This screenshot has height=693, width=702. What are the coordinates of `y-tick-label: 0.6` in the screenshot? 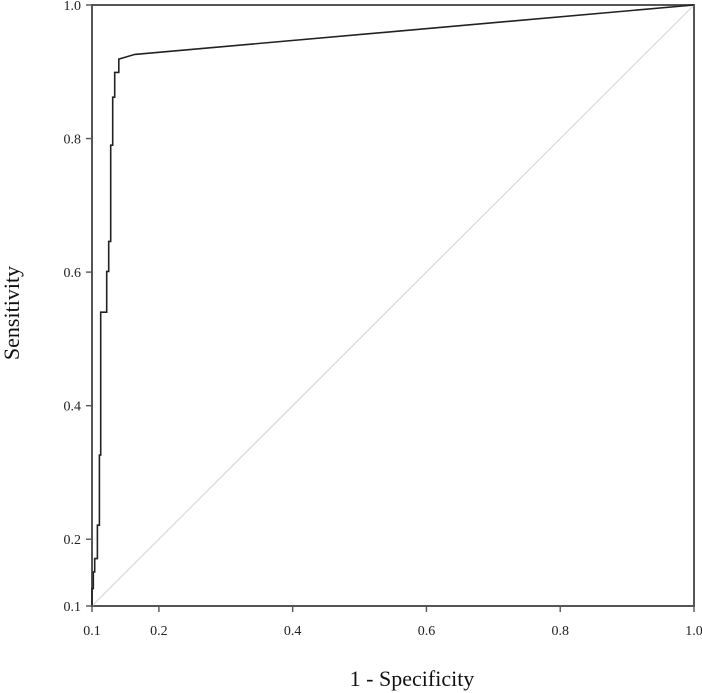 It's located at (73, 273).